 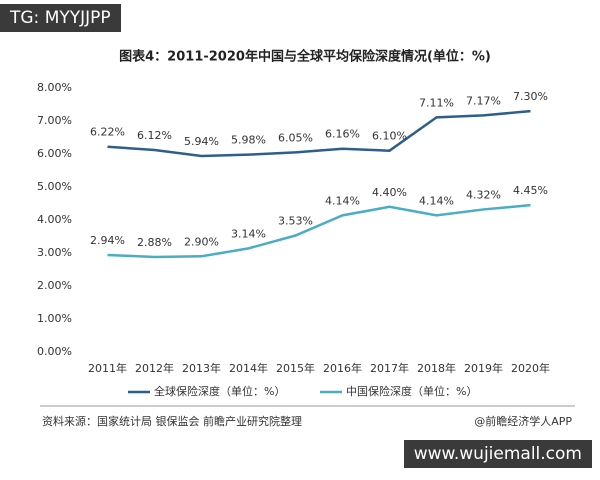 I want to click on data-label: 6.12%, so click(x=154, y=135).